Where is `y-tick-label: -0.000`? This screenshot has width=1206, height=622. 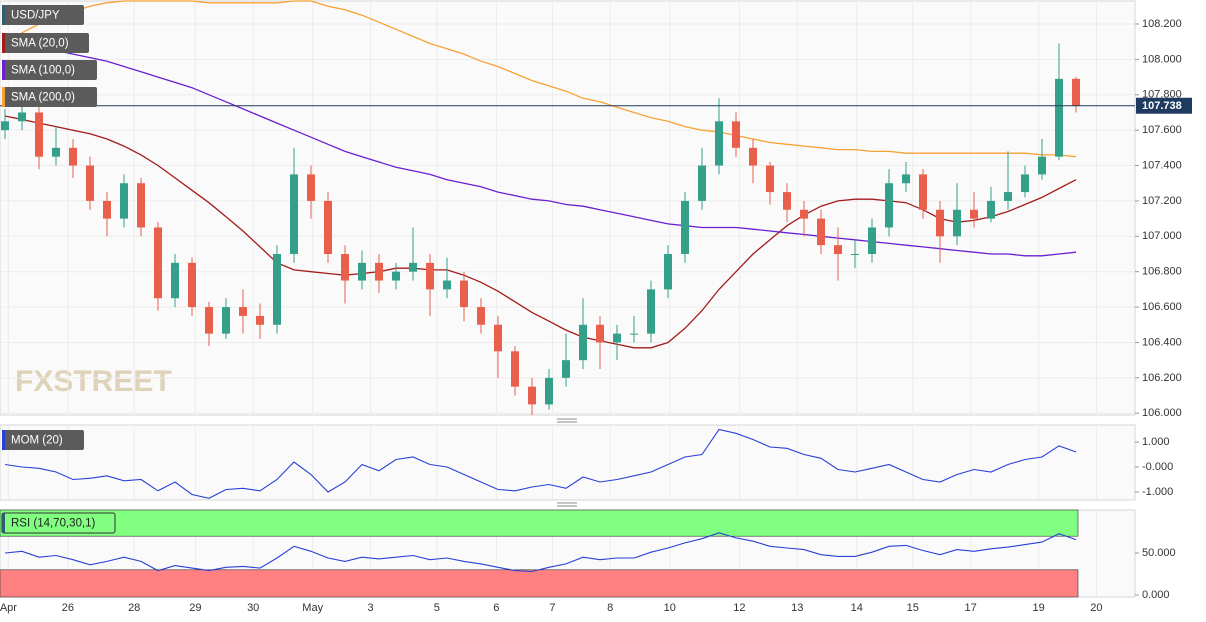
y-tick-label: -0.000 is located at coordinates (1157, 467).